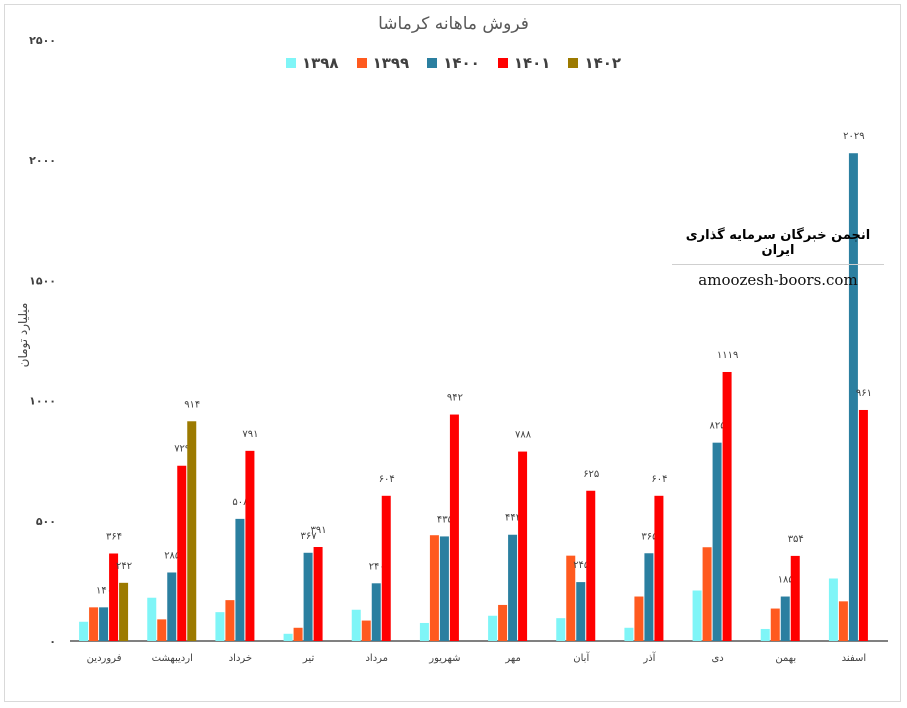 This screenshot has width=907, height=708. I want to click on data-label: ۱۱۱۹, so click(727, 355).